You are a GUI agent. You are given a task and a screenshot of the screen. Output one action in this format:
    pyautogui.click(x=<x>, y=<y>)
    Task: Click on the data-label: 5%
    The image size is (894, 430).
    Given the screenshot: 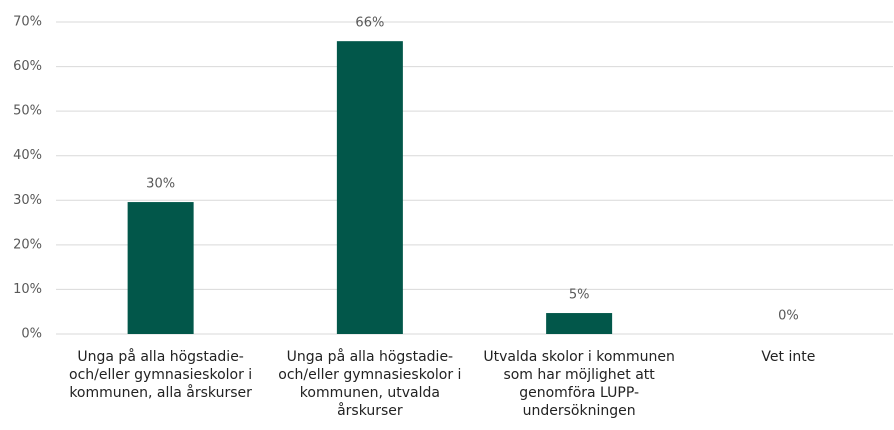 What is the action you would take?
    pyautogui.click(x=579, y=295)
    